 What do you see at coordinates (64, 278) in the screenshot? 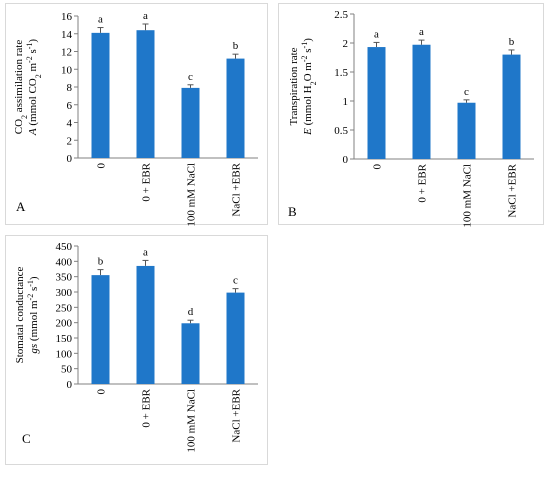
I see `y-tick-label-c: 350` at bounding box center [64, 278].